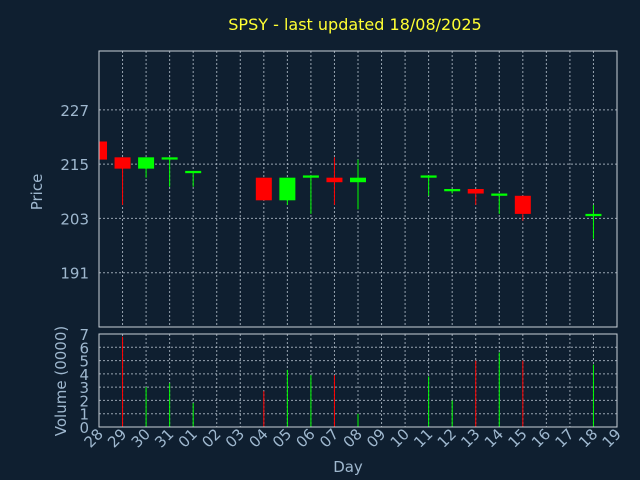  I want to click on volume-tick-label: 6, so click(84, 348).